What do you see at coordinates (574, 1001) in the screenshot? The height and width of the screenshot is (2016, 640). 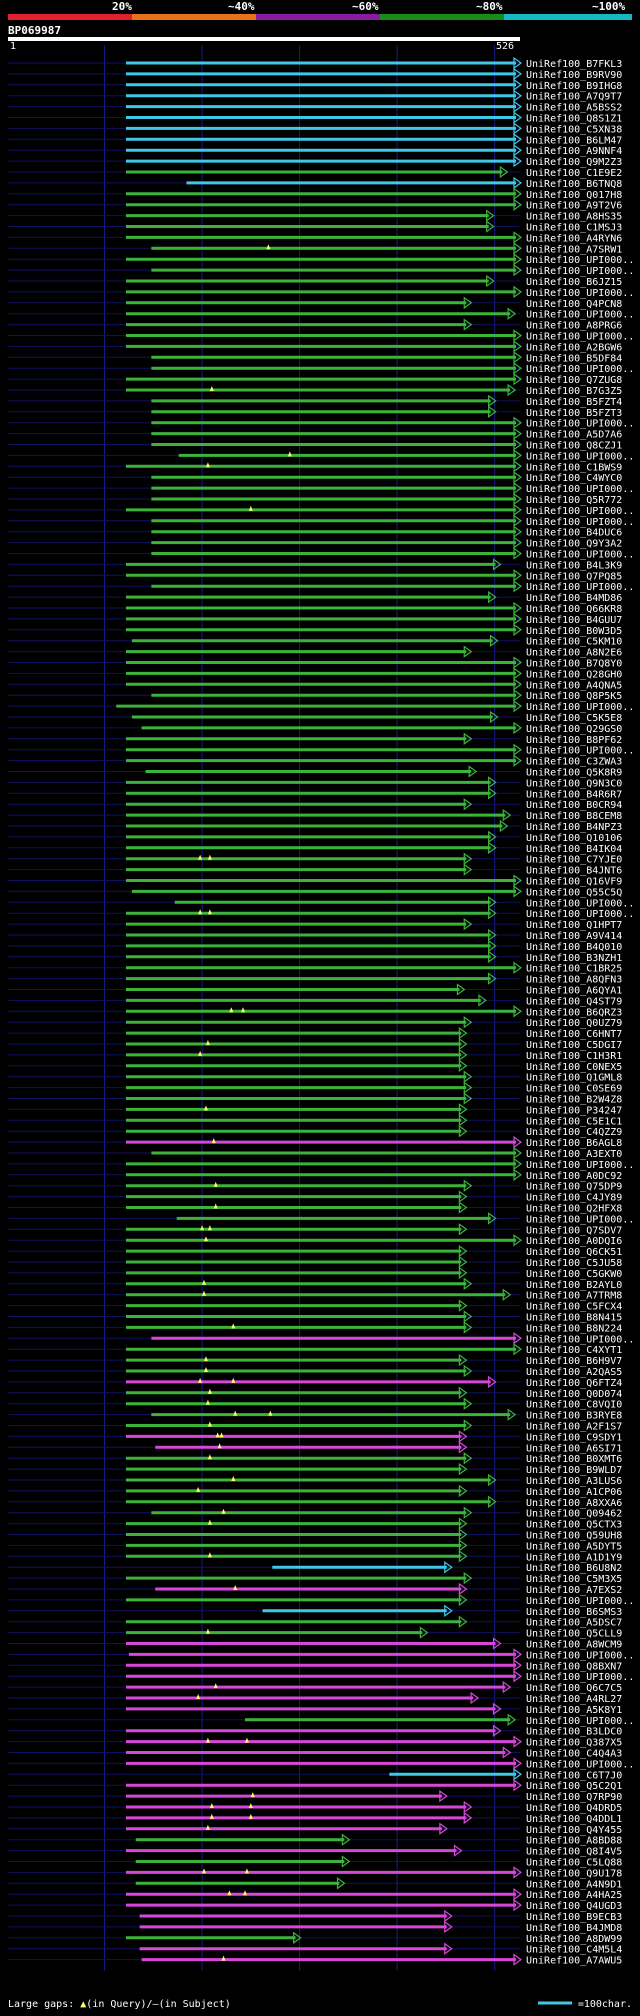 I see `hit-label: UniRef100_Q4ST79` at bounding box center [574, 1001].